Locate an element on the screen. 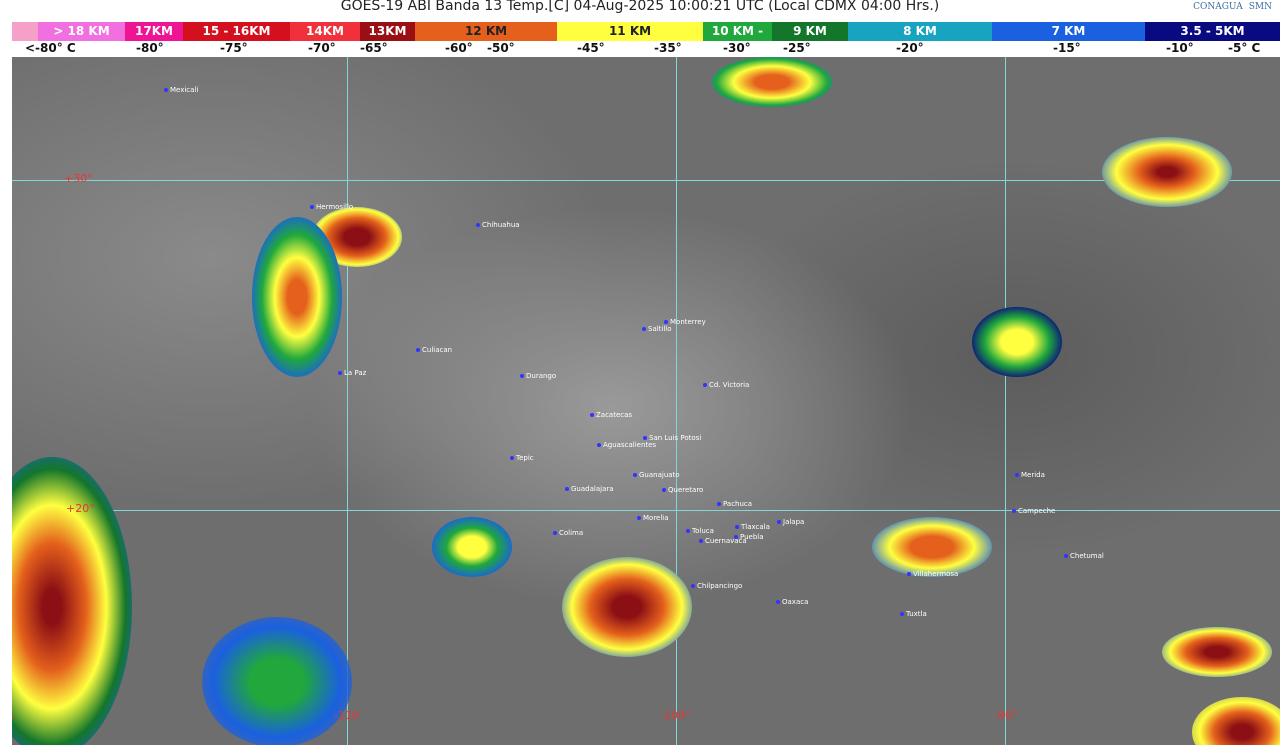  city-label: Saltillo is located at coordinates (657, 329).